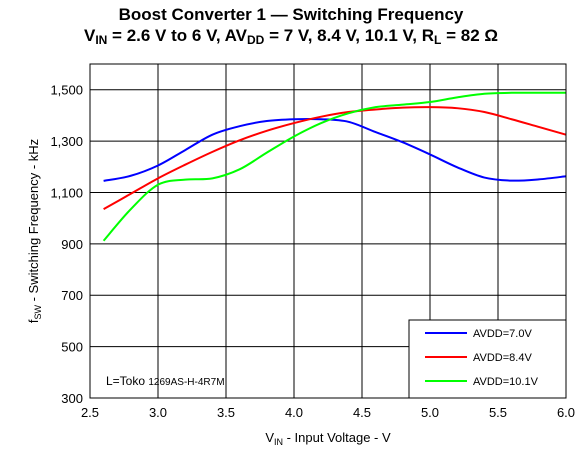 The height and width of the screenshot is (455, 582). Describe the element at coordinates (502, 334) in the screenshot. I see `legend-label-avdd-7-0v: AVDD=7.0V` at that location.